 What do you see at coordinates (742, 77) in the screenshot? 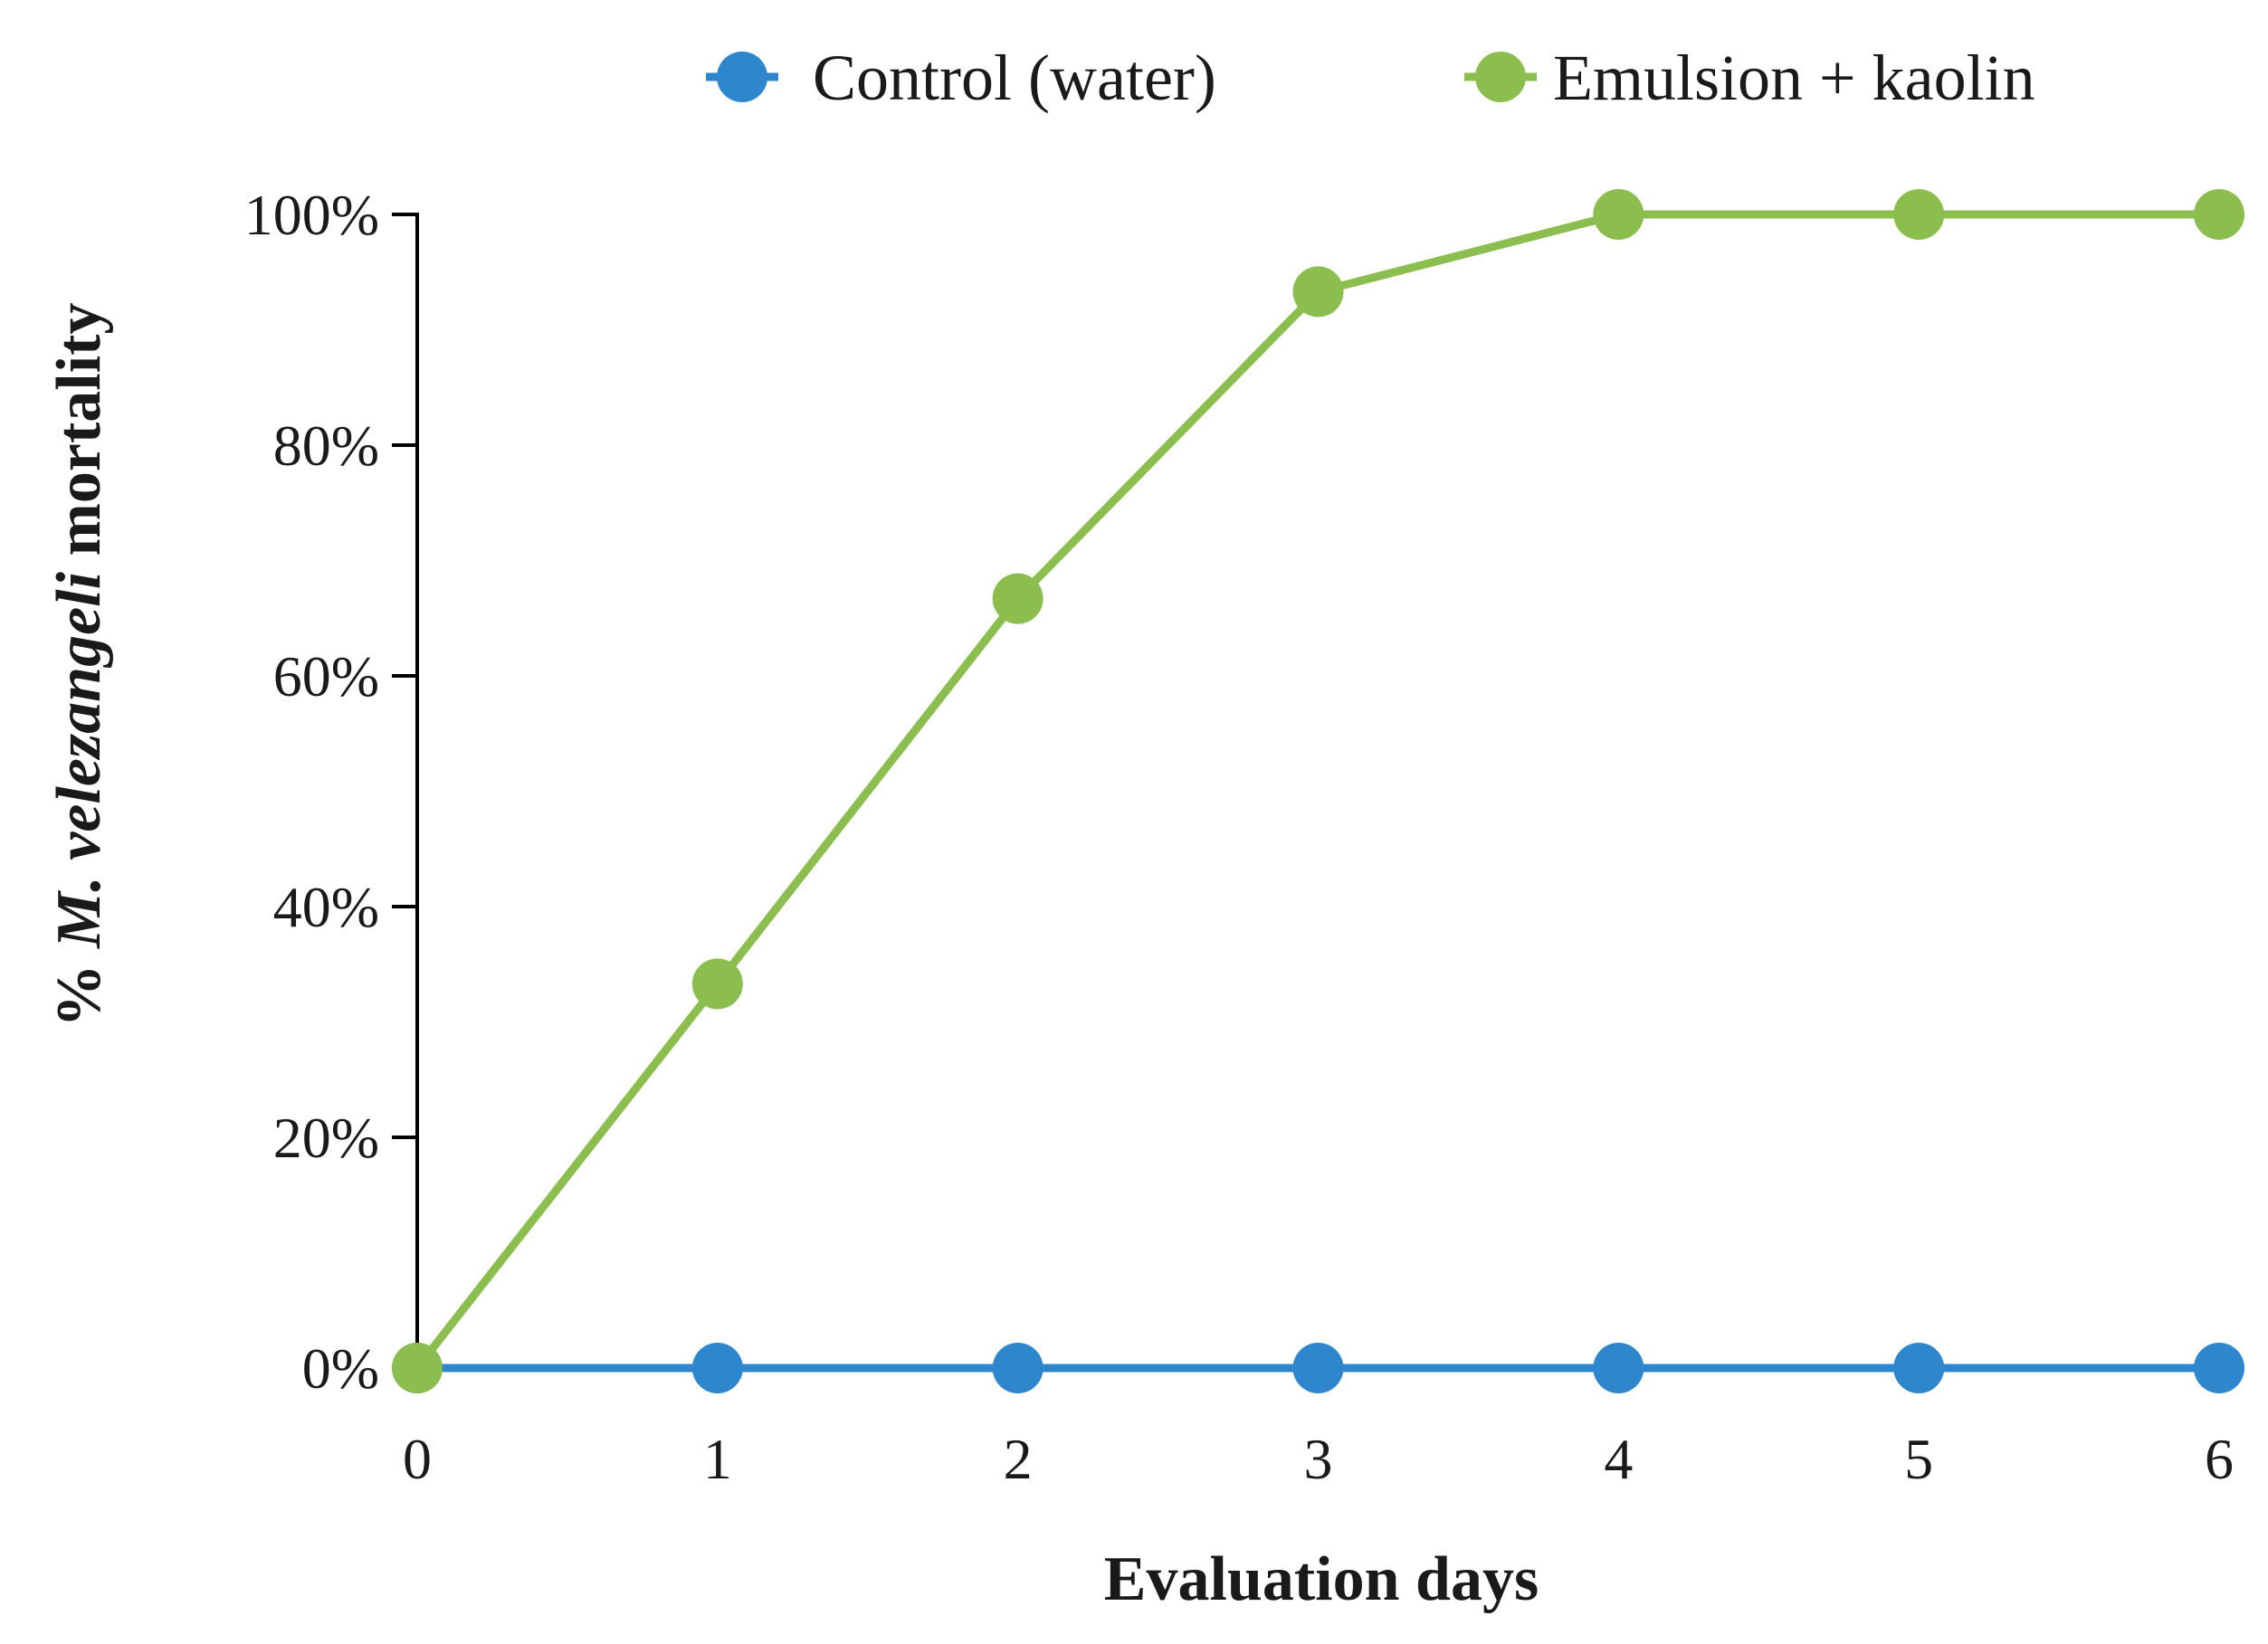
I see `legend-marker-control` at bounding box center [742, 77].